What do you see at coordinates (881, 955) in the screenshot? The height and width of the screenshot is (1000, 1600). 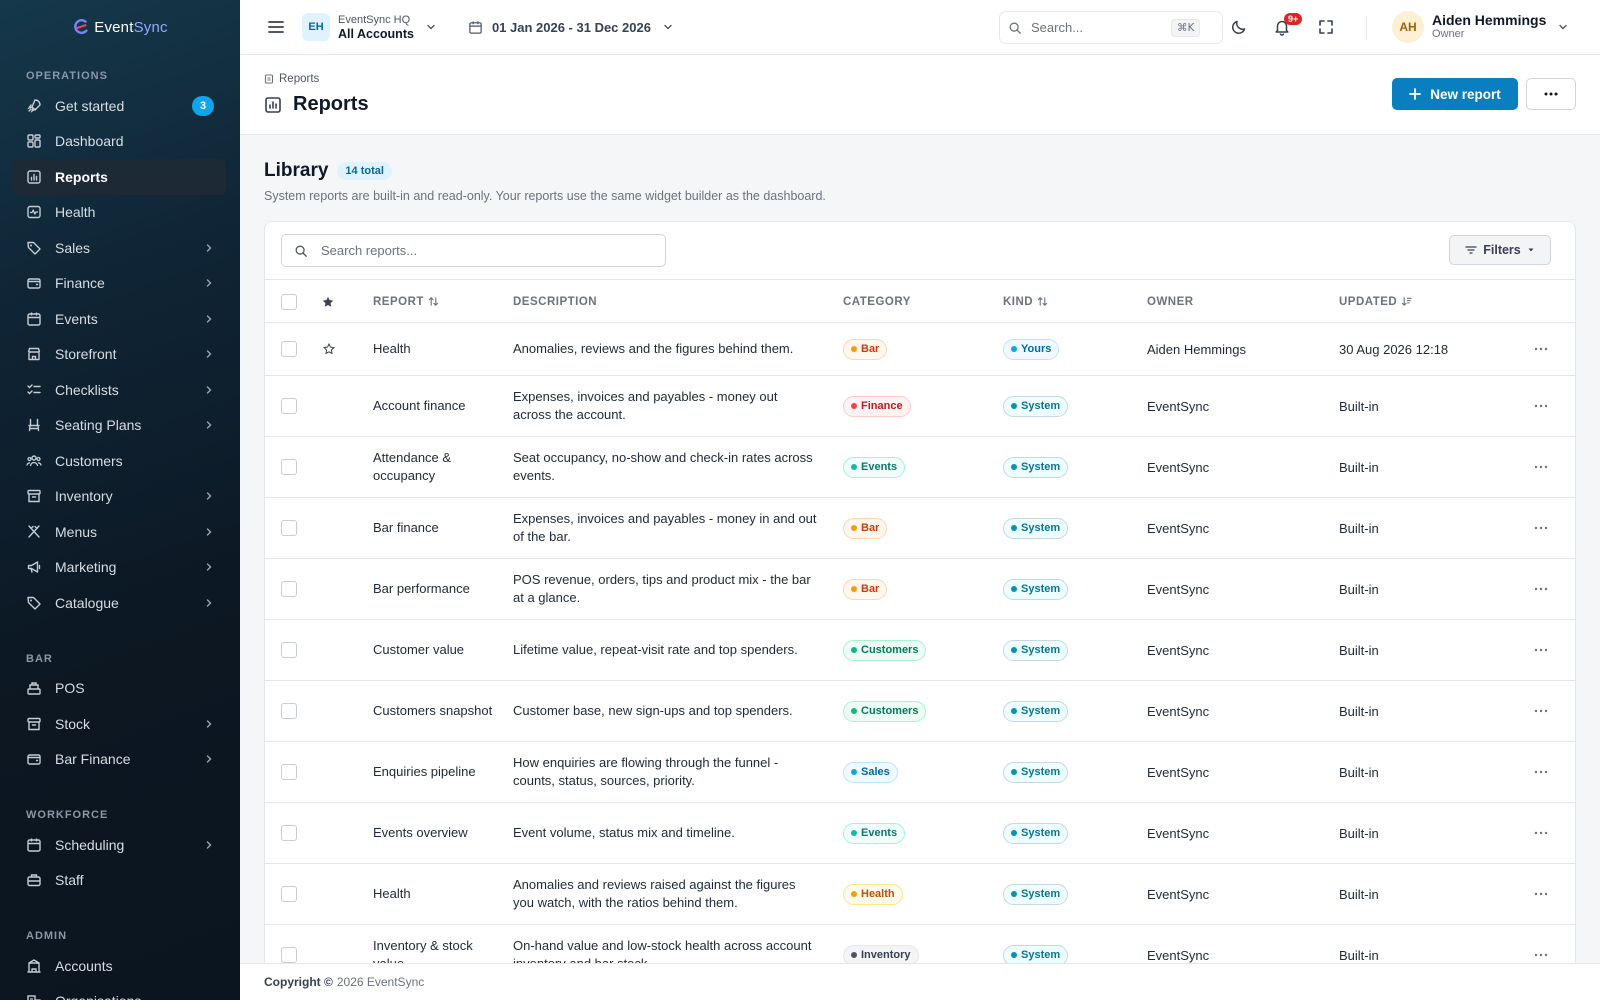 I see `category-badge: Inventory` at bounding box center [881, 955].